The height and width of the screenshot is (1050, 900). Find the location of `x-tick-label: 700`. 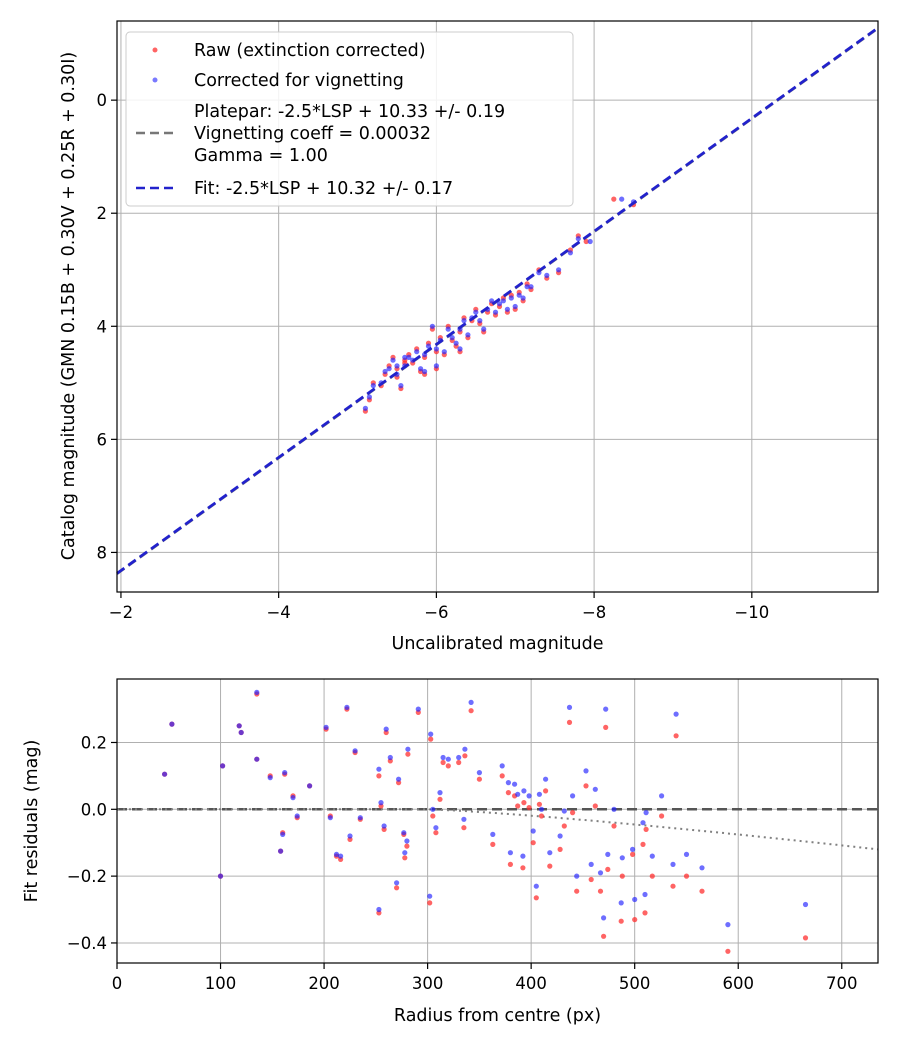

x-tick-label: 700 is located at coordinates (842, 983).